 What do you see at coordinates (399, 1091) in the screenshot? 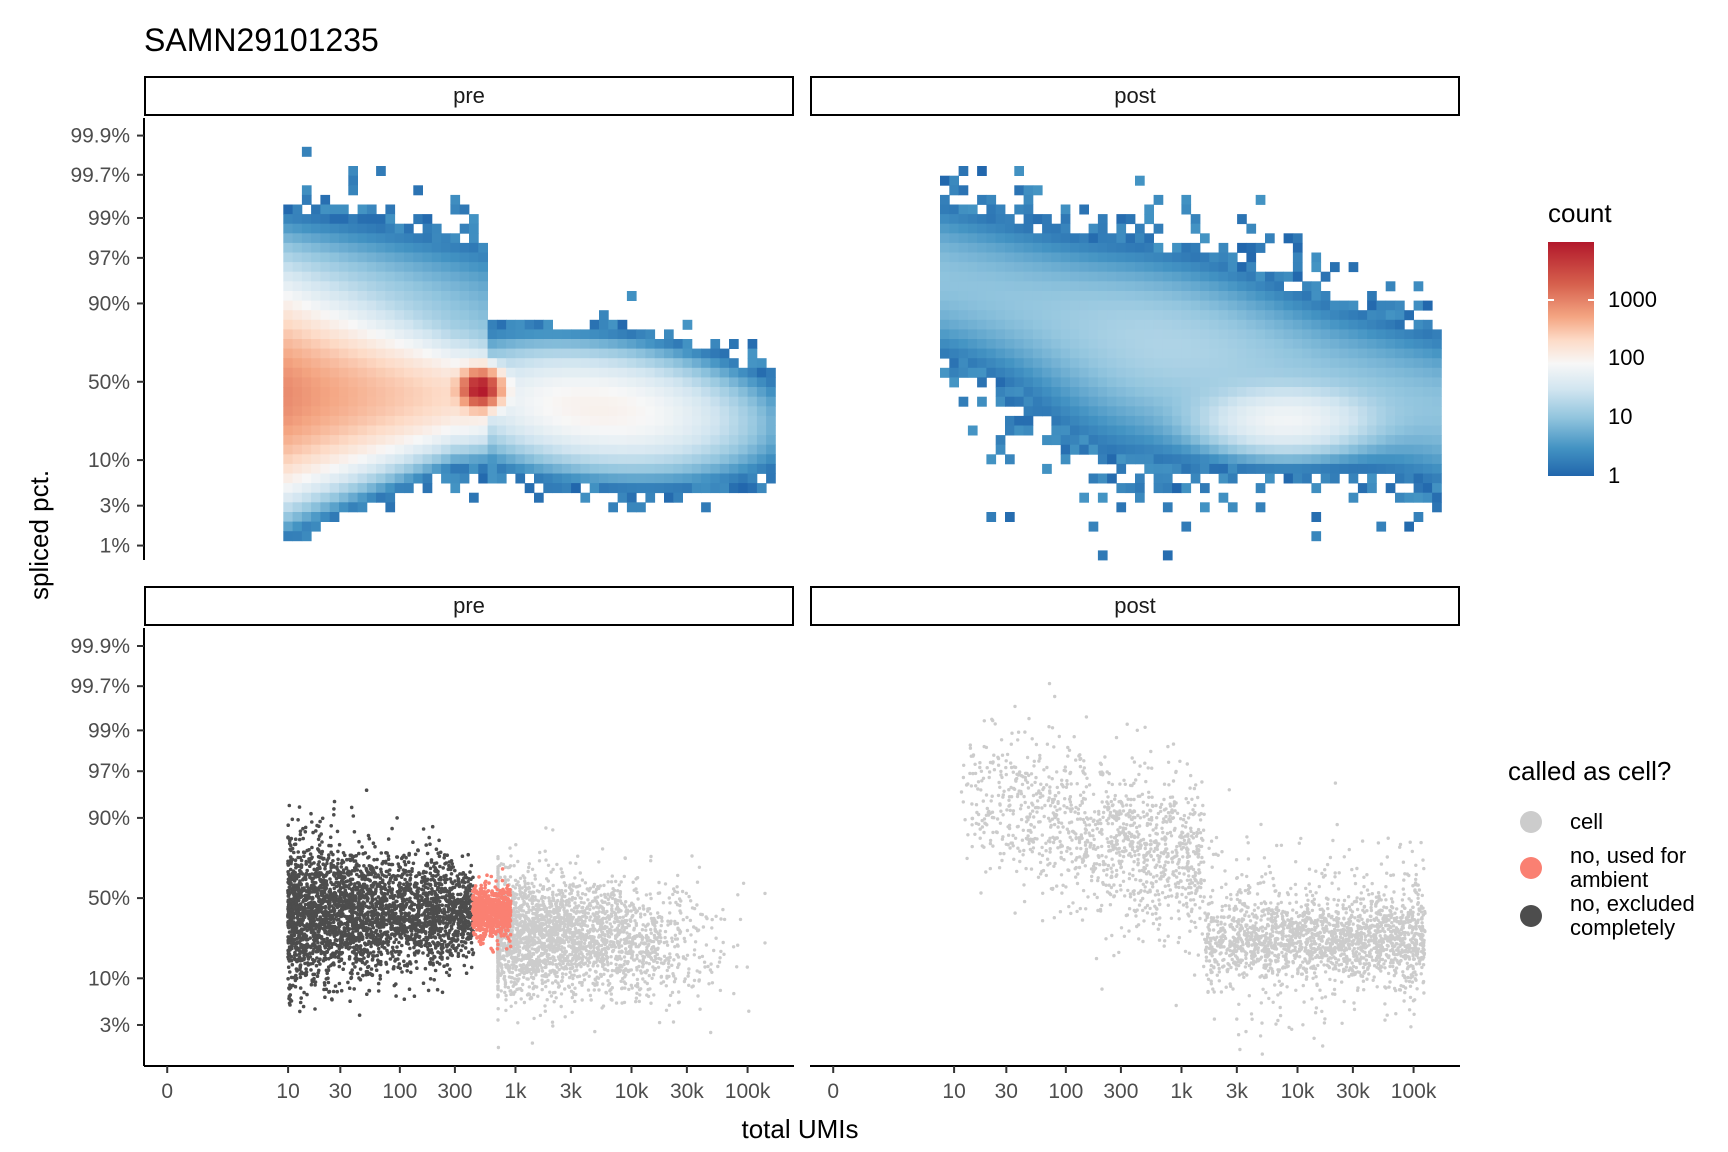
I see `x-tick-label: 100` at bounding box center [399, 1091].